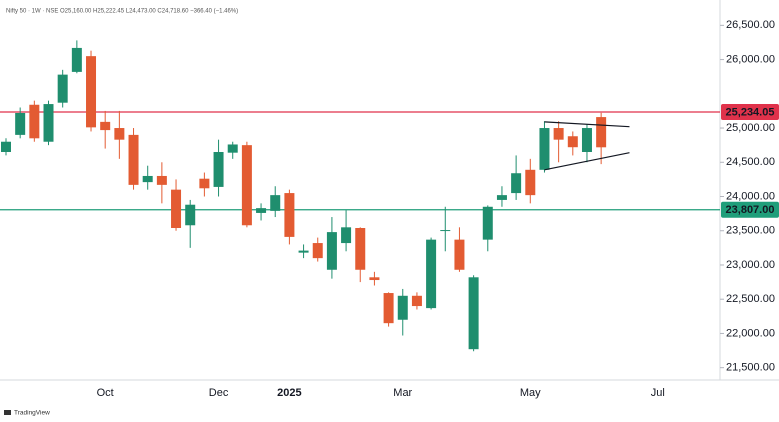 This screenshot has width=779, height=422. Describe the element at coordinates (658, 393) in the screenshot. I see `x-tick-label: Jul` at that location.